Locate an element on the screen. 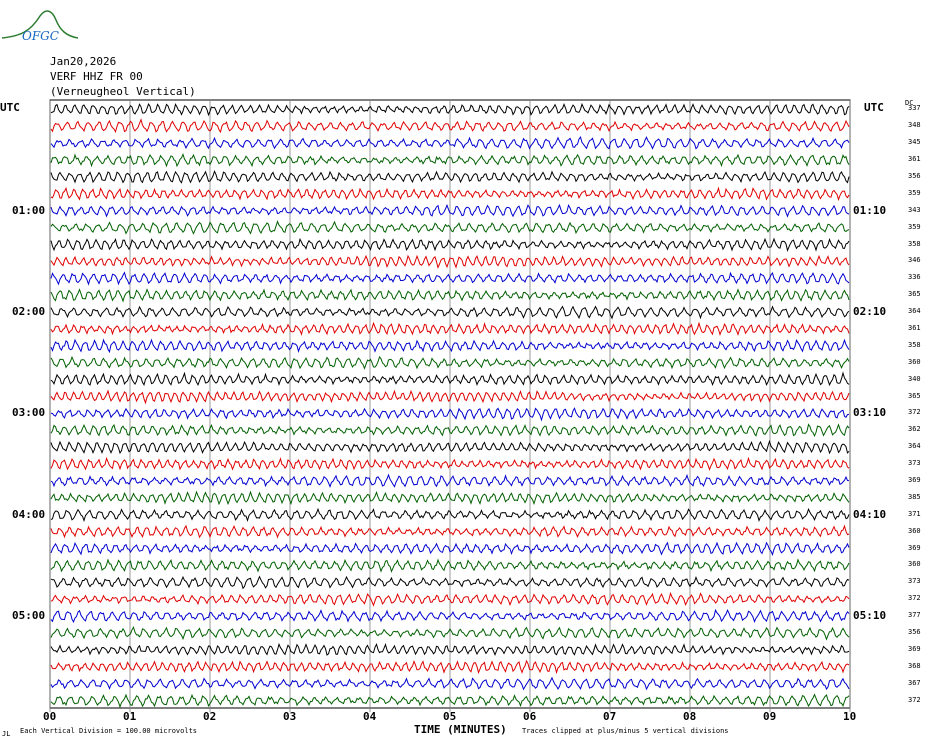  x-tick-label: 05 is located at coordinates (450, 716).